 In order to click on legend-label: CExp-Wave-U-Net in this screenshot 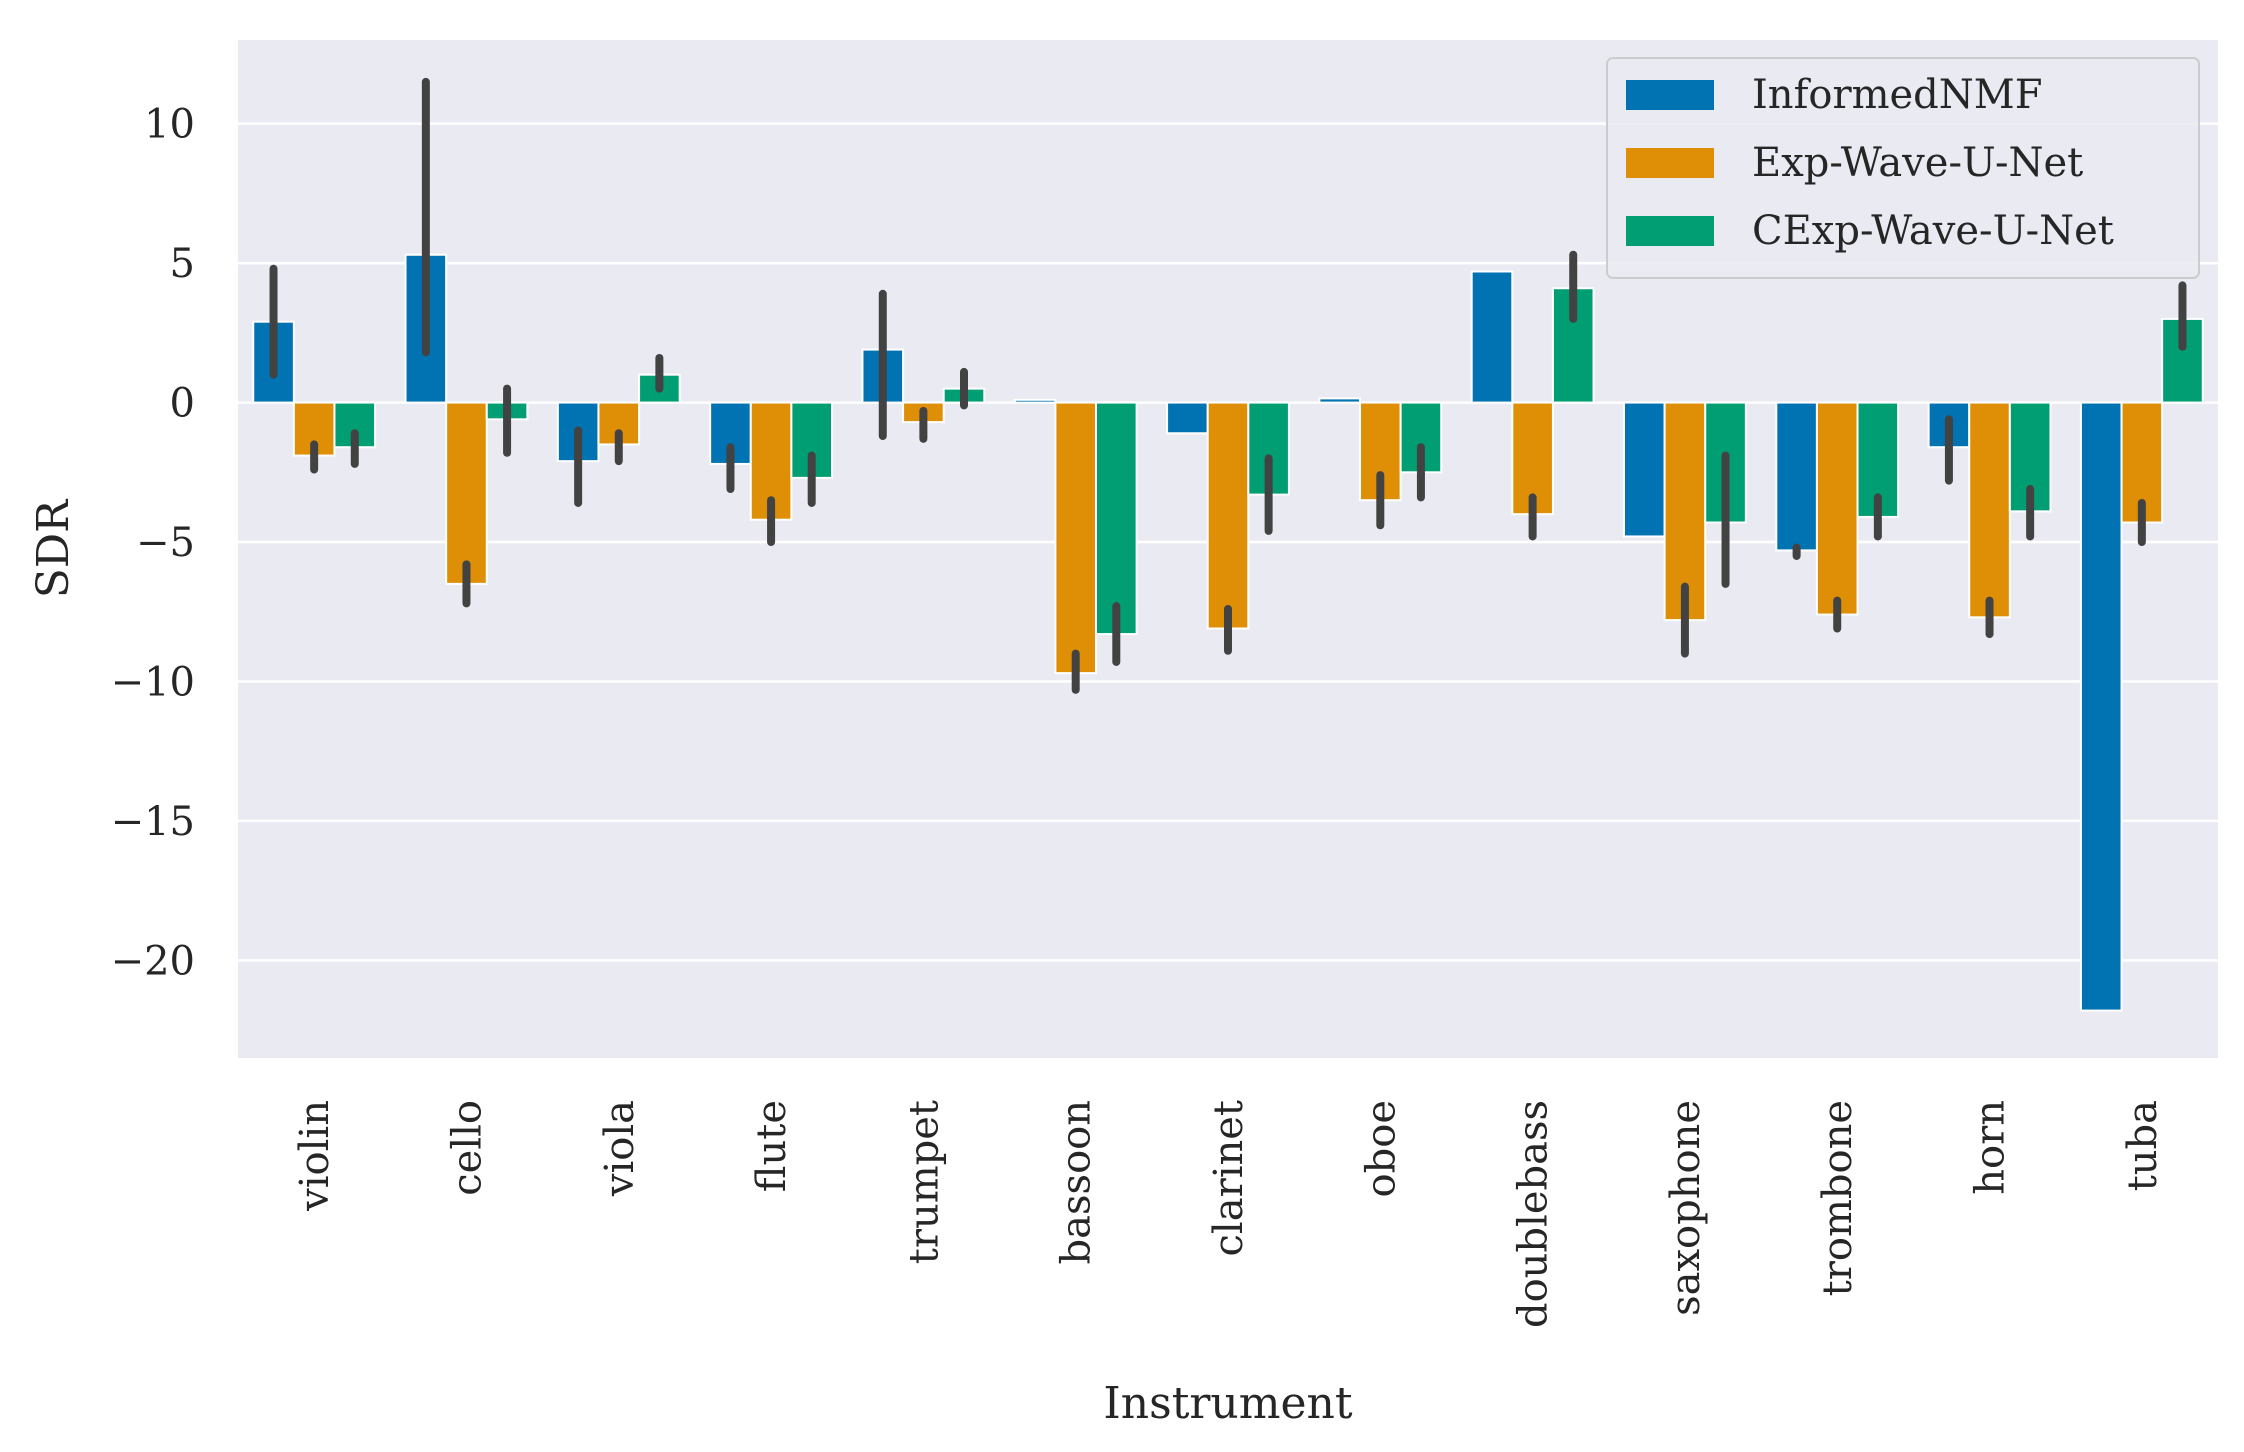, I will do `click(1933, 231)`.